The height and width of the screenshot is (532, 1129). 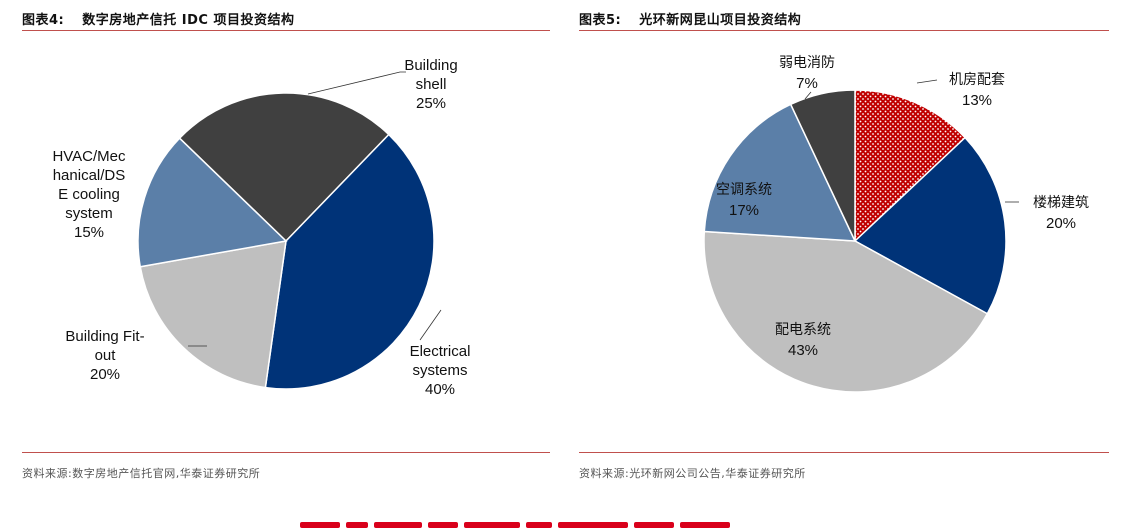 I want to click on figure-4-title: 图表4: 数字房地产信托 IDC 项目投资结构, so click(x=158, y=18).